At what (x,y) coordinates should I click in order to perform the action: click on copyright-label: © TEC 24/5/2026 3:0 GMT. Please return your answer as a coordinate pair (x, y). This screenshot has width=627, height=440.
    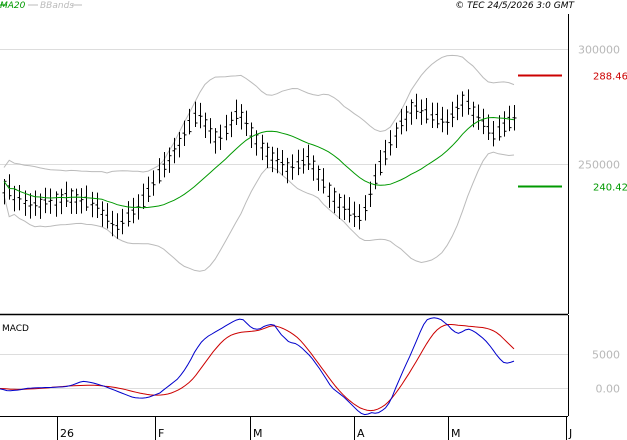
    Looking at the image, I should click on (515, 6).